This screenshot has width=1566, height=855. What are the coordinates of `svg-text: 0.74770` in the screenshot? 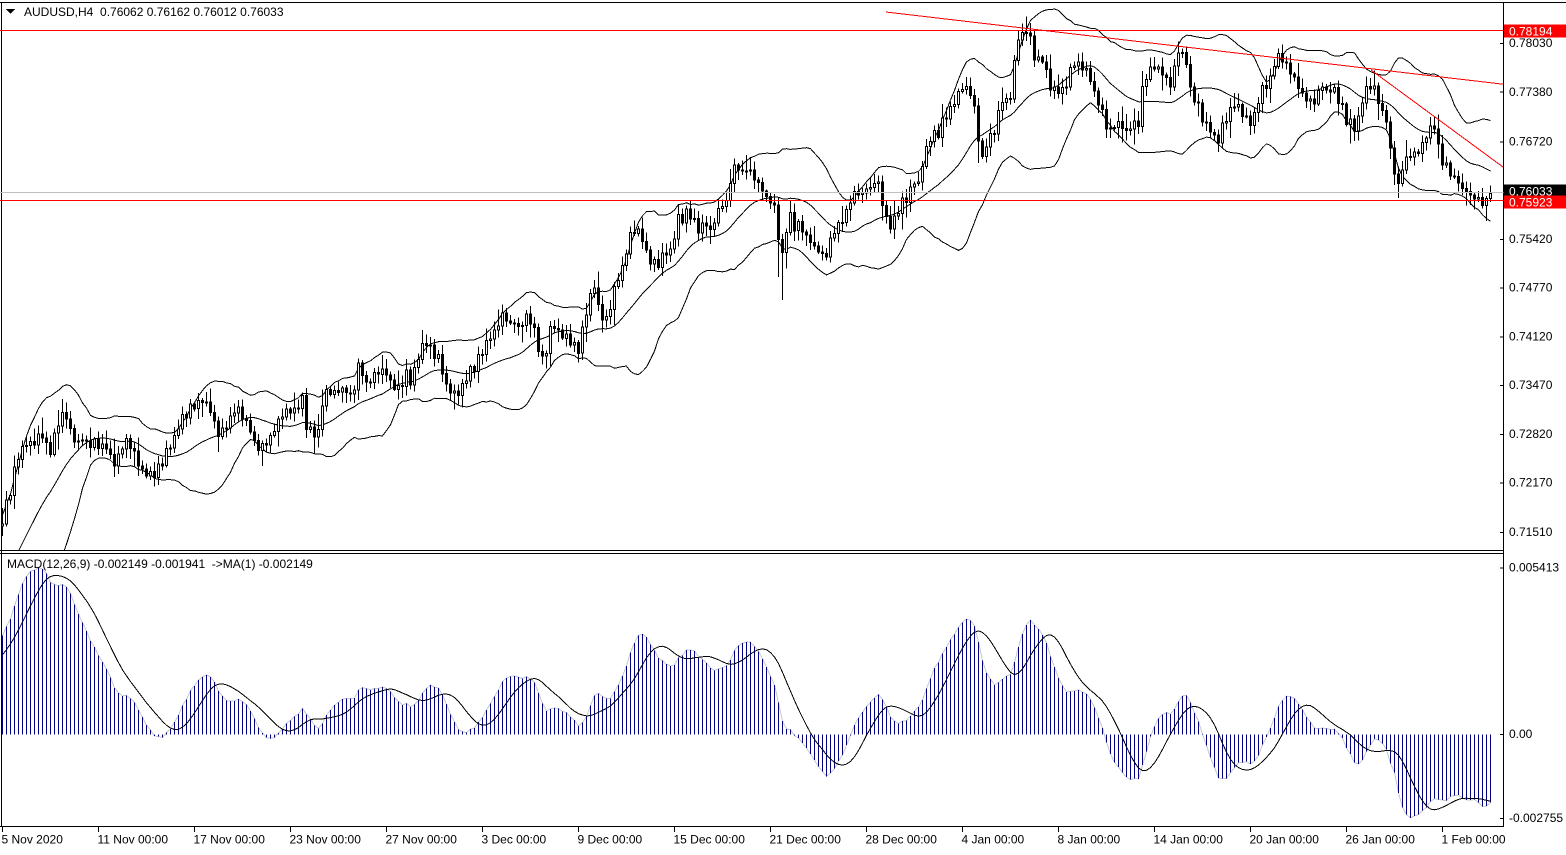 It's located at (1531, 288).